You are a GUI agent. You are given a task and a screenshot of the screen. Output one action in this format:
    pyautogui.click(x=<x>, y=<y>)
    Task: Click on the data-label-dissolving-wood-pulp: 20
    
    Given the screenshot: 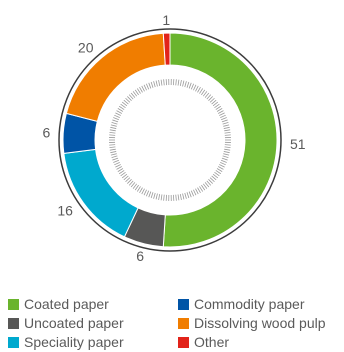 What is the action you would take?
    pyautogui.click(x=86, y=48)
    